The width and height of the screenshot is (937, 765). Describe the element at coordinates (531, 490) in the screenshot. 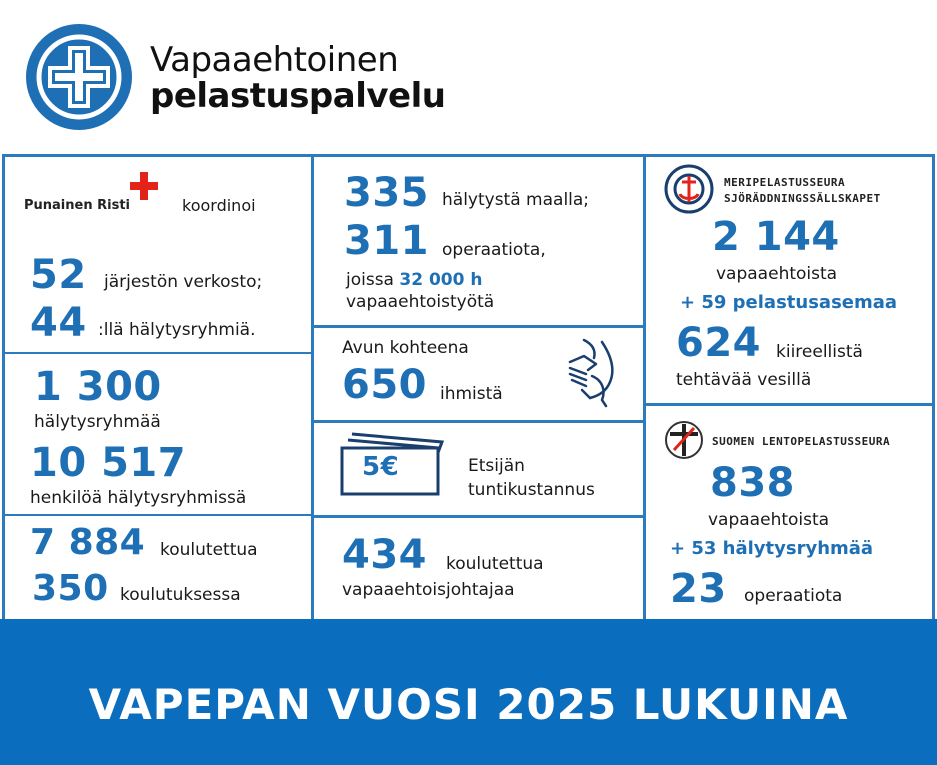

I see `cost-line-2: tuntikustannus` at that location.